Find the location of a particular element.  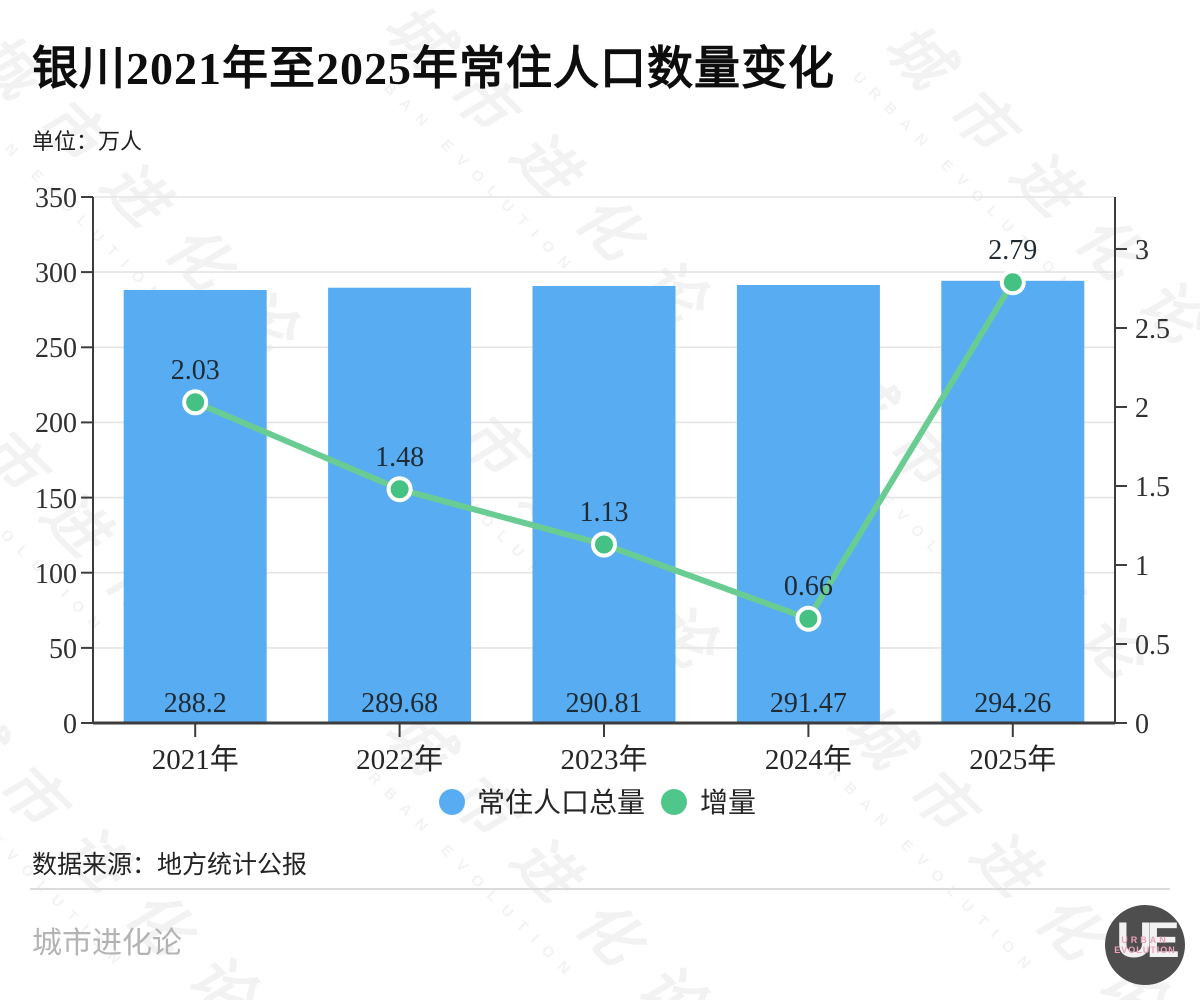

right-tick-0: 0 is located at coordinates (1142, 724).